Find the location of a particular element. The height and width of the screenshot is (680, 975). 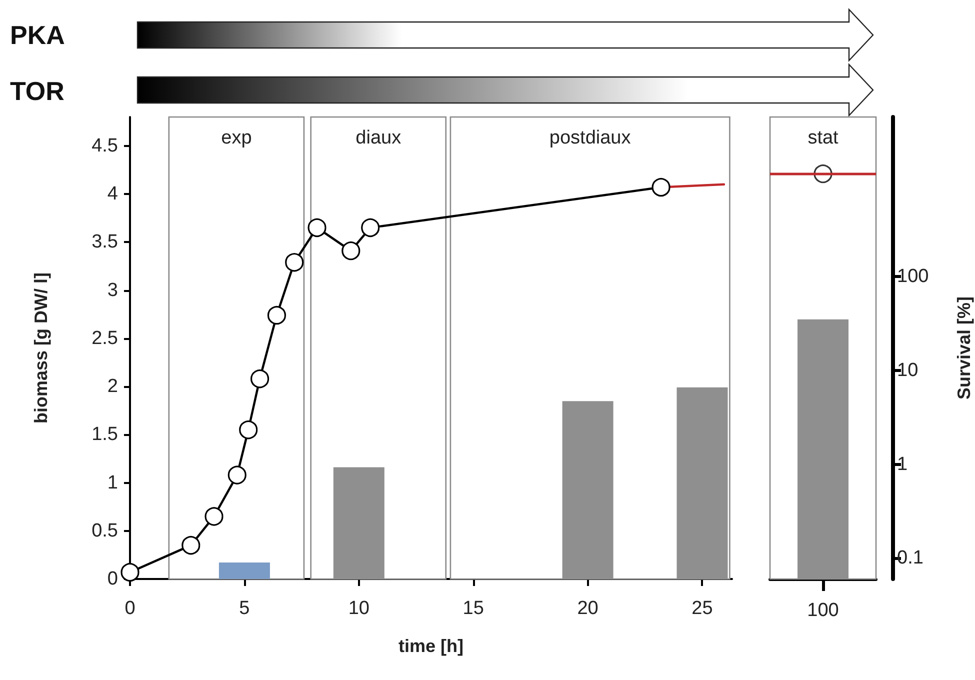

y-tick-label: 1.5 is located at coordinates (105, 435).